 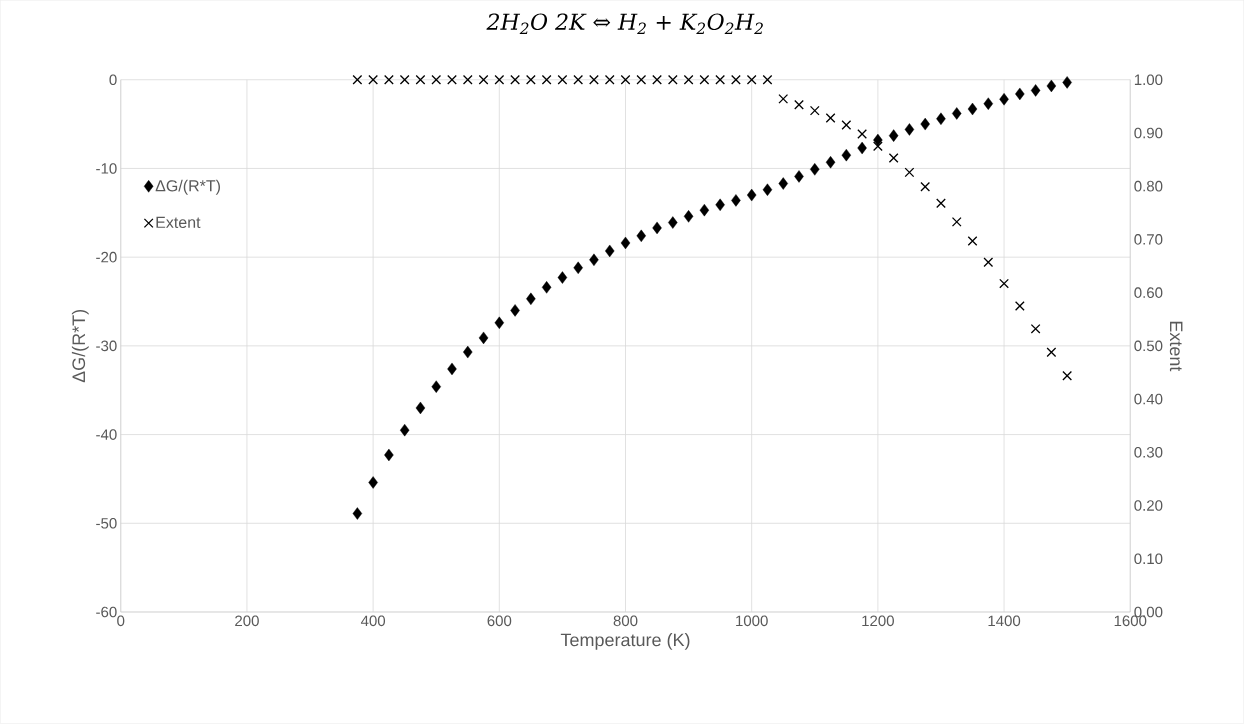 I want to click on y2-tick-label: 0.60, so click(x=1148, y=293).